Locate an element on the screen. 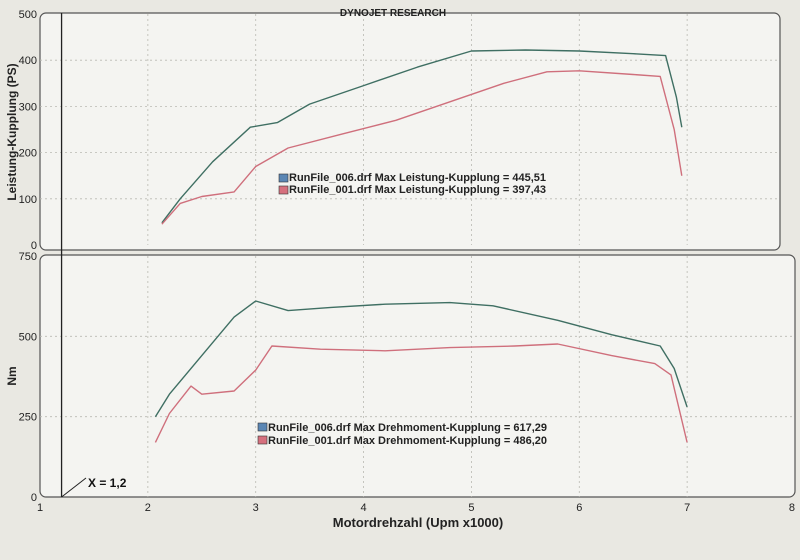  torque-y-tick-label: 500 is located at coordinates (28, 337).